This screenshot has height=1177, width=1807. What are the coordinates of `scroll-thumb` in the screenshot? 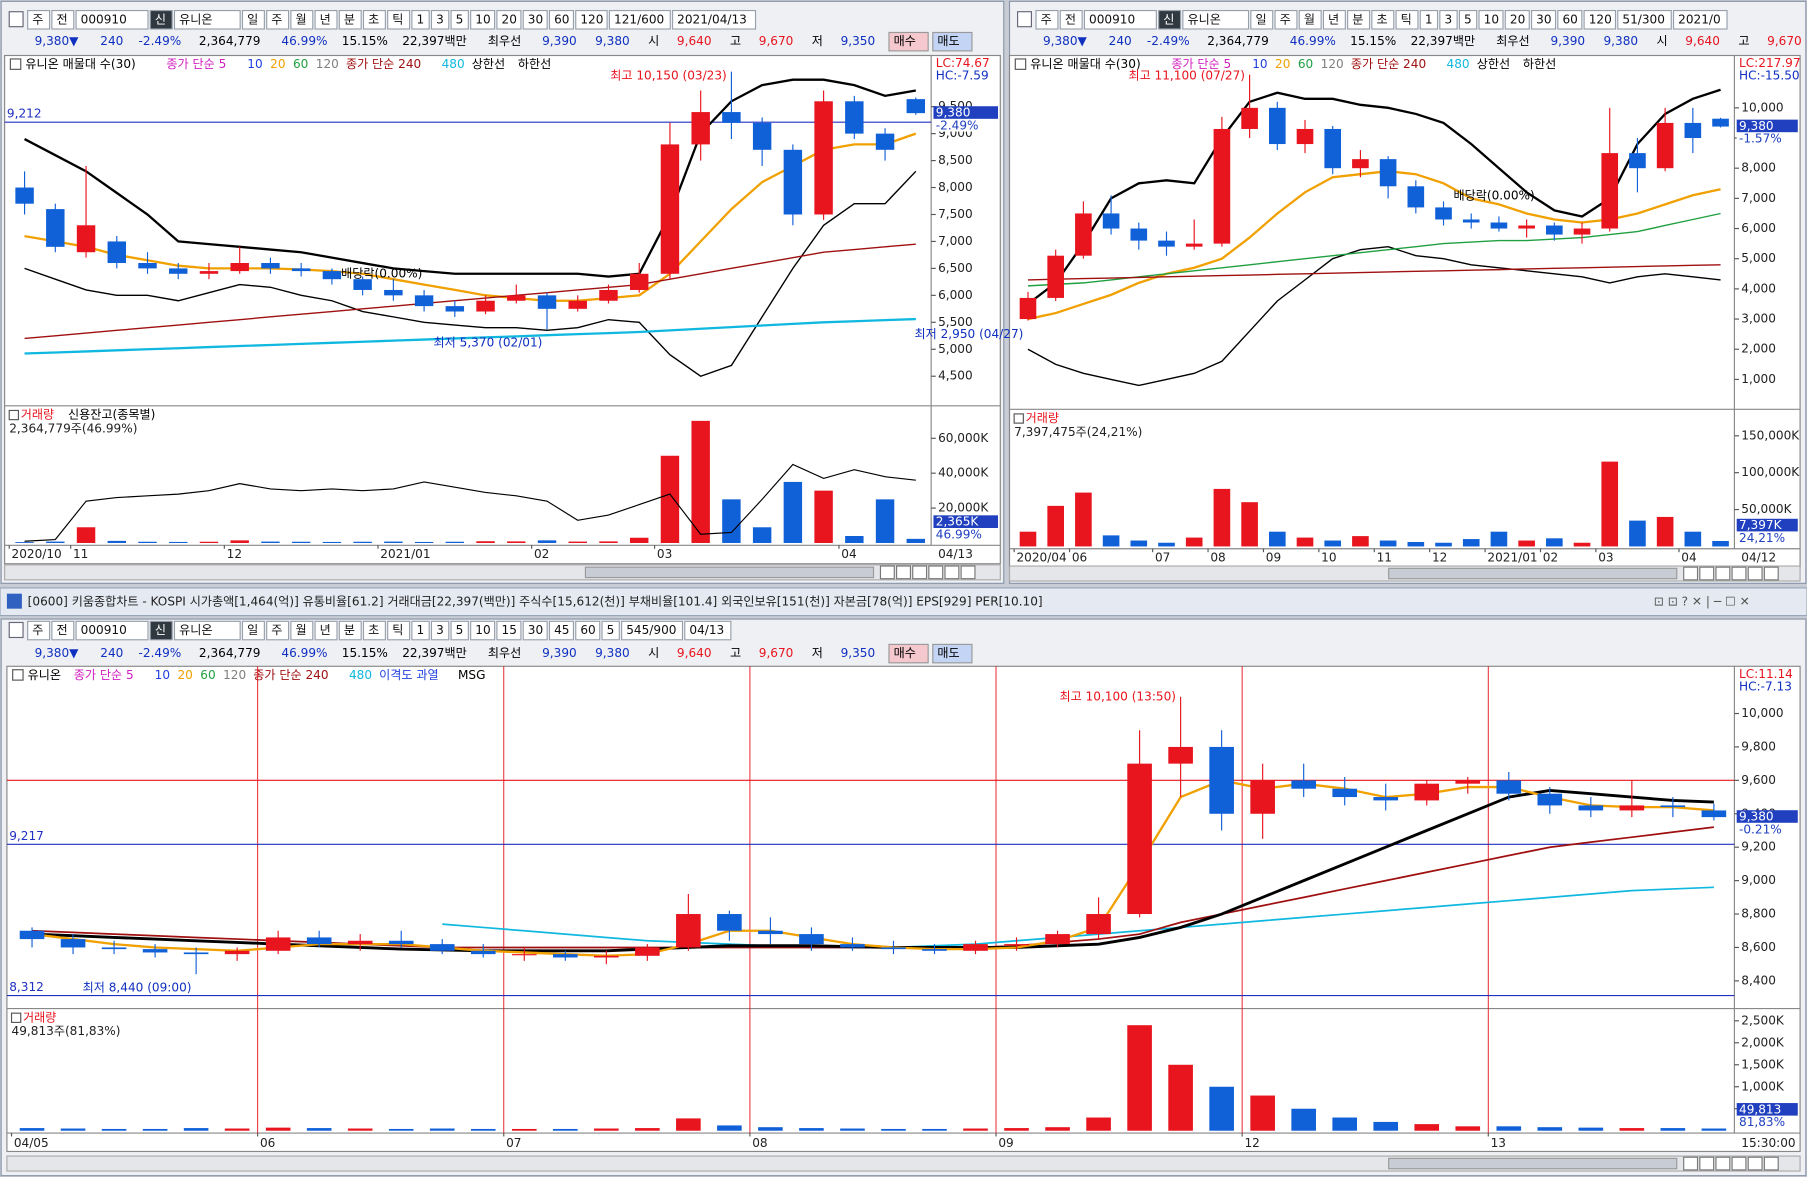 It's located at (729, 572).